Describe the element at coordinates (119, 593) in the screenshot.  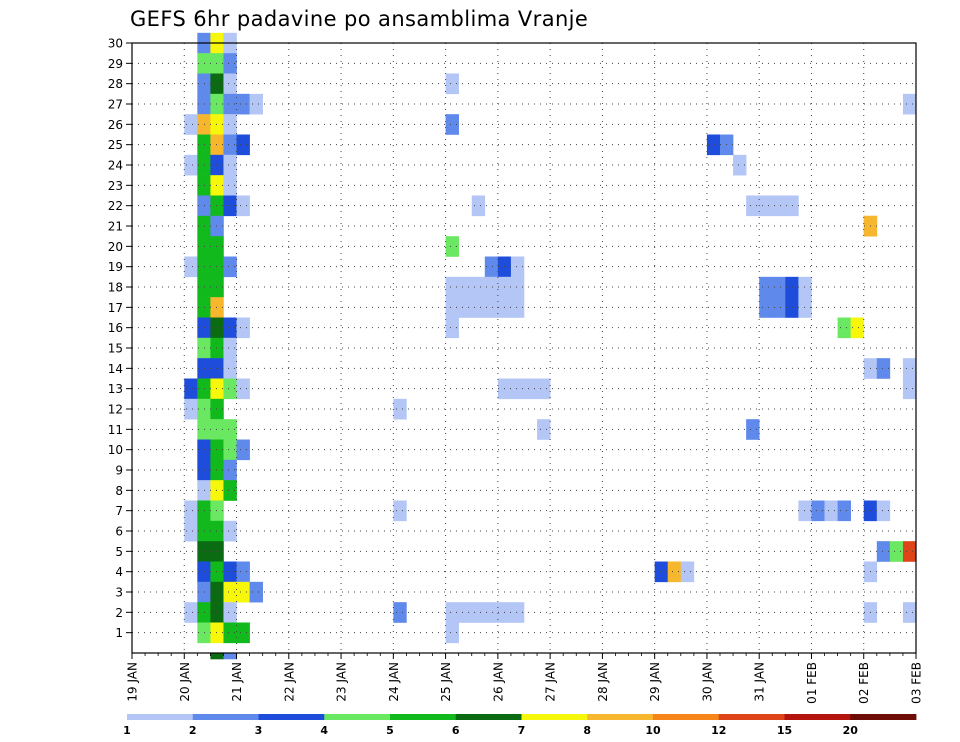
I see `y-tick-label: 3` at that location.